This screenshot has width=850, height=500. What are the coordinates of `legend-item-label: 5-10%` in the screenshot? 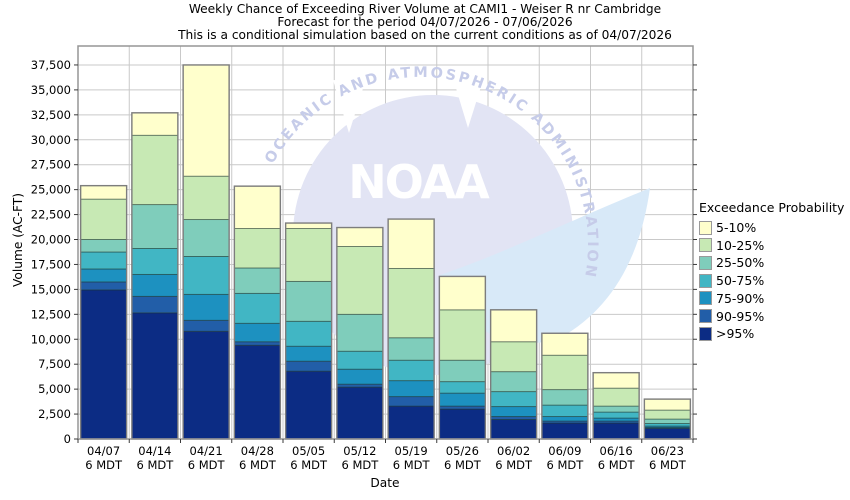 It's located at (736, 228).